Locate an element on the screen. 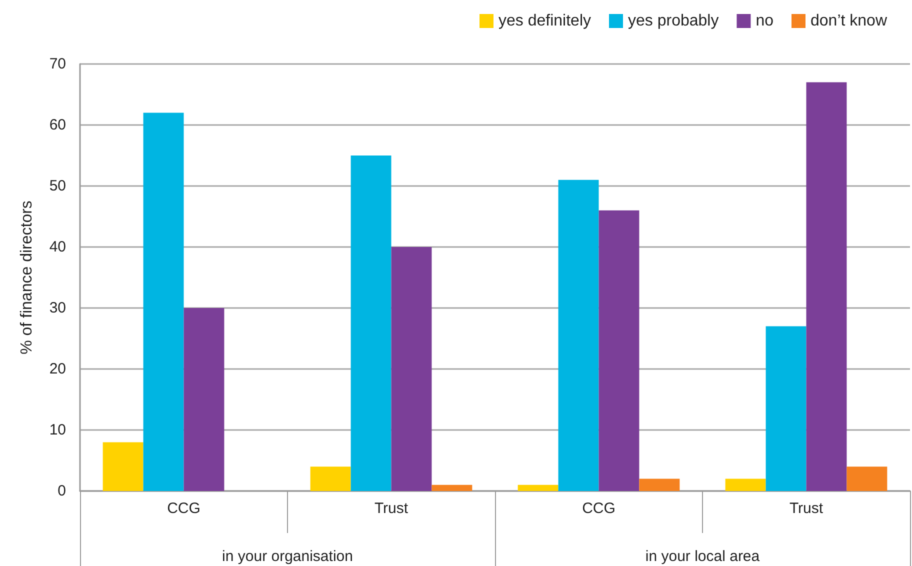 This screenshot has height=566, width=912. y-axis-title: % of finance directors is located at coordinates (27, 277).